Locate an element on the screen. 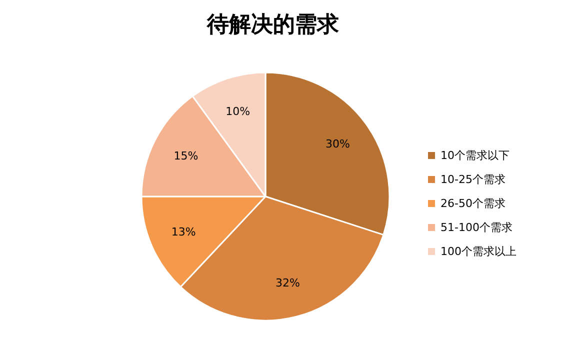  legend-label: 10-25个需求 is located at coordinates (473, 179).